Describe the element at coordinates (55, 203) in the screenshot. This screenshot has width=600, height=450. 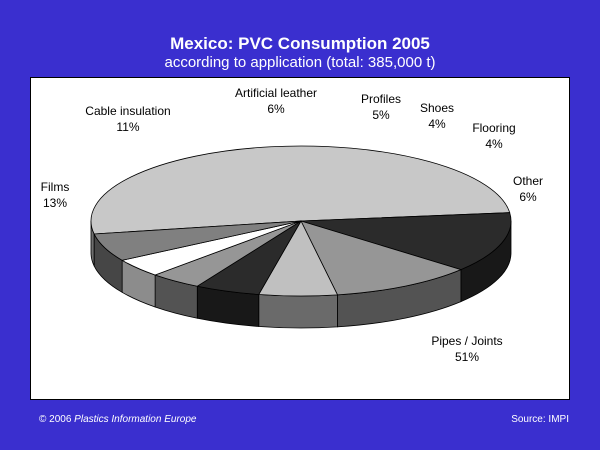
I see `value-label-films: 13%` at that location.